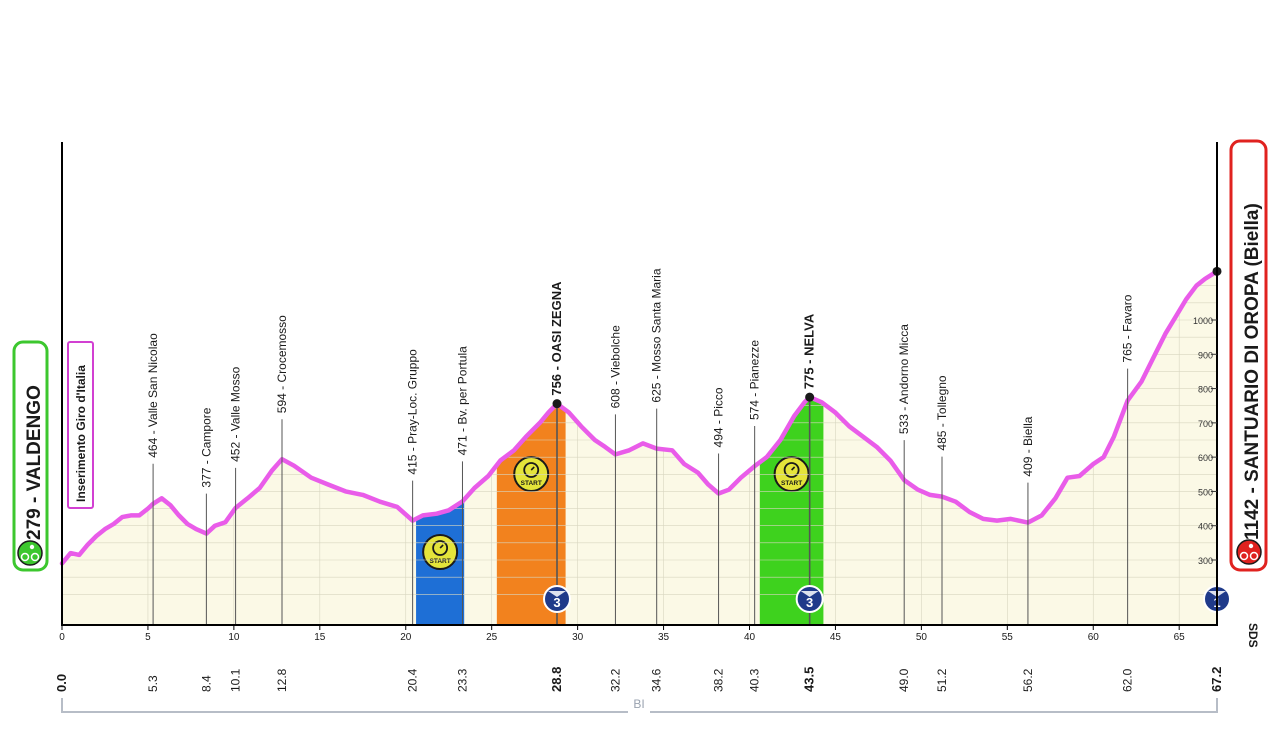  Describe the element at coordinates (578, 637) in the screenshot. I see `x-tick-label: 30` at that location.